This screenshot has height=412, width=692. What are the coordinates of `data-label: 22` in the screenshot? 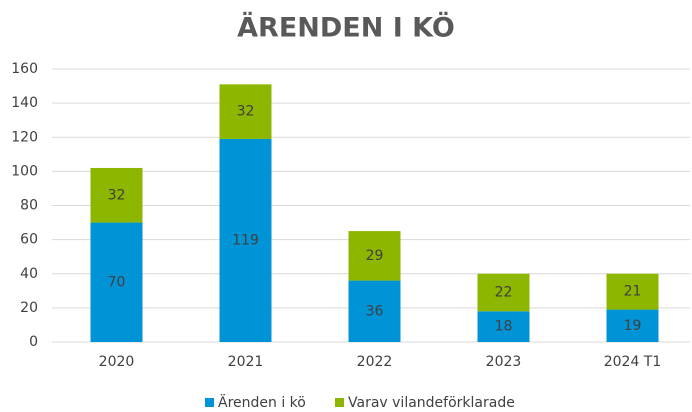 It's located at (504, 293).